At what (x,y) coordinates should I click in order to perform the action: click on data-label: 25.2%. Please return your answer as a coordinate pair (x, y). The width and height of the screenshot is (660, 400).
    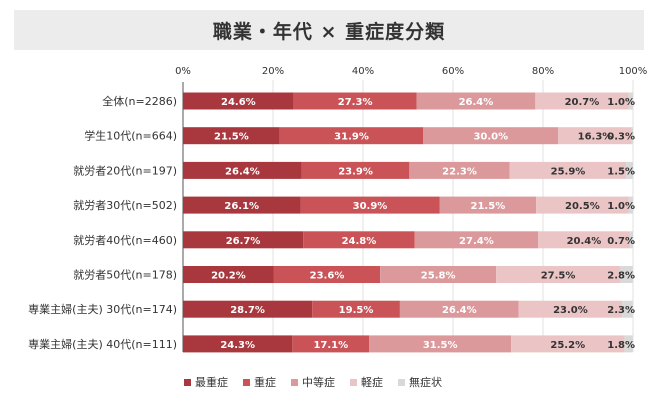
    Looking at the image, I should click on (567, 345).